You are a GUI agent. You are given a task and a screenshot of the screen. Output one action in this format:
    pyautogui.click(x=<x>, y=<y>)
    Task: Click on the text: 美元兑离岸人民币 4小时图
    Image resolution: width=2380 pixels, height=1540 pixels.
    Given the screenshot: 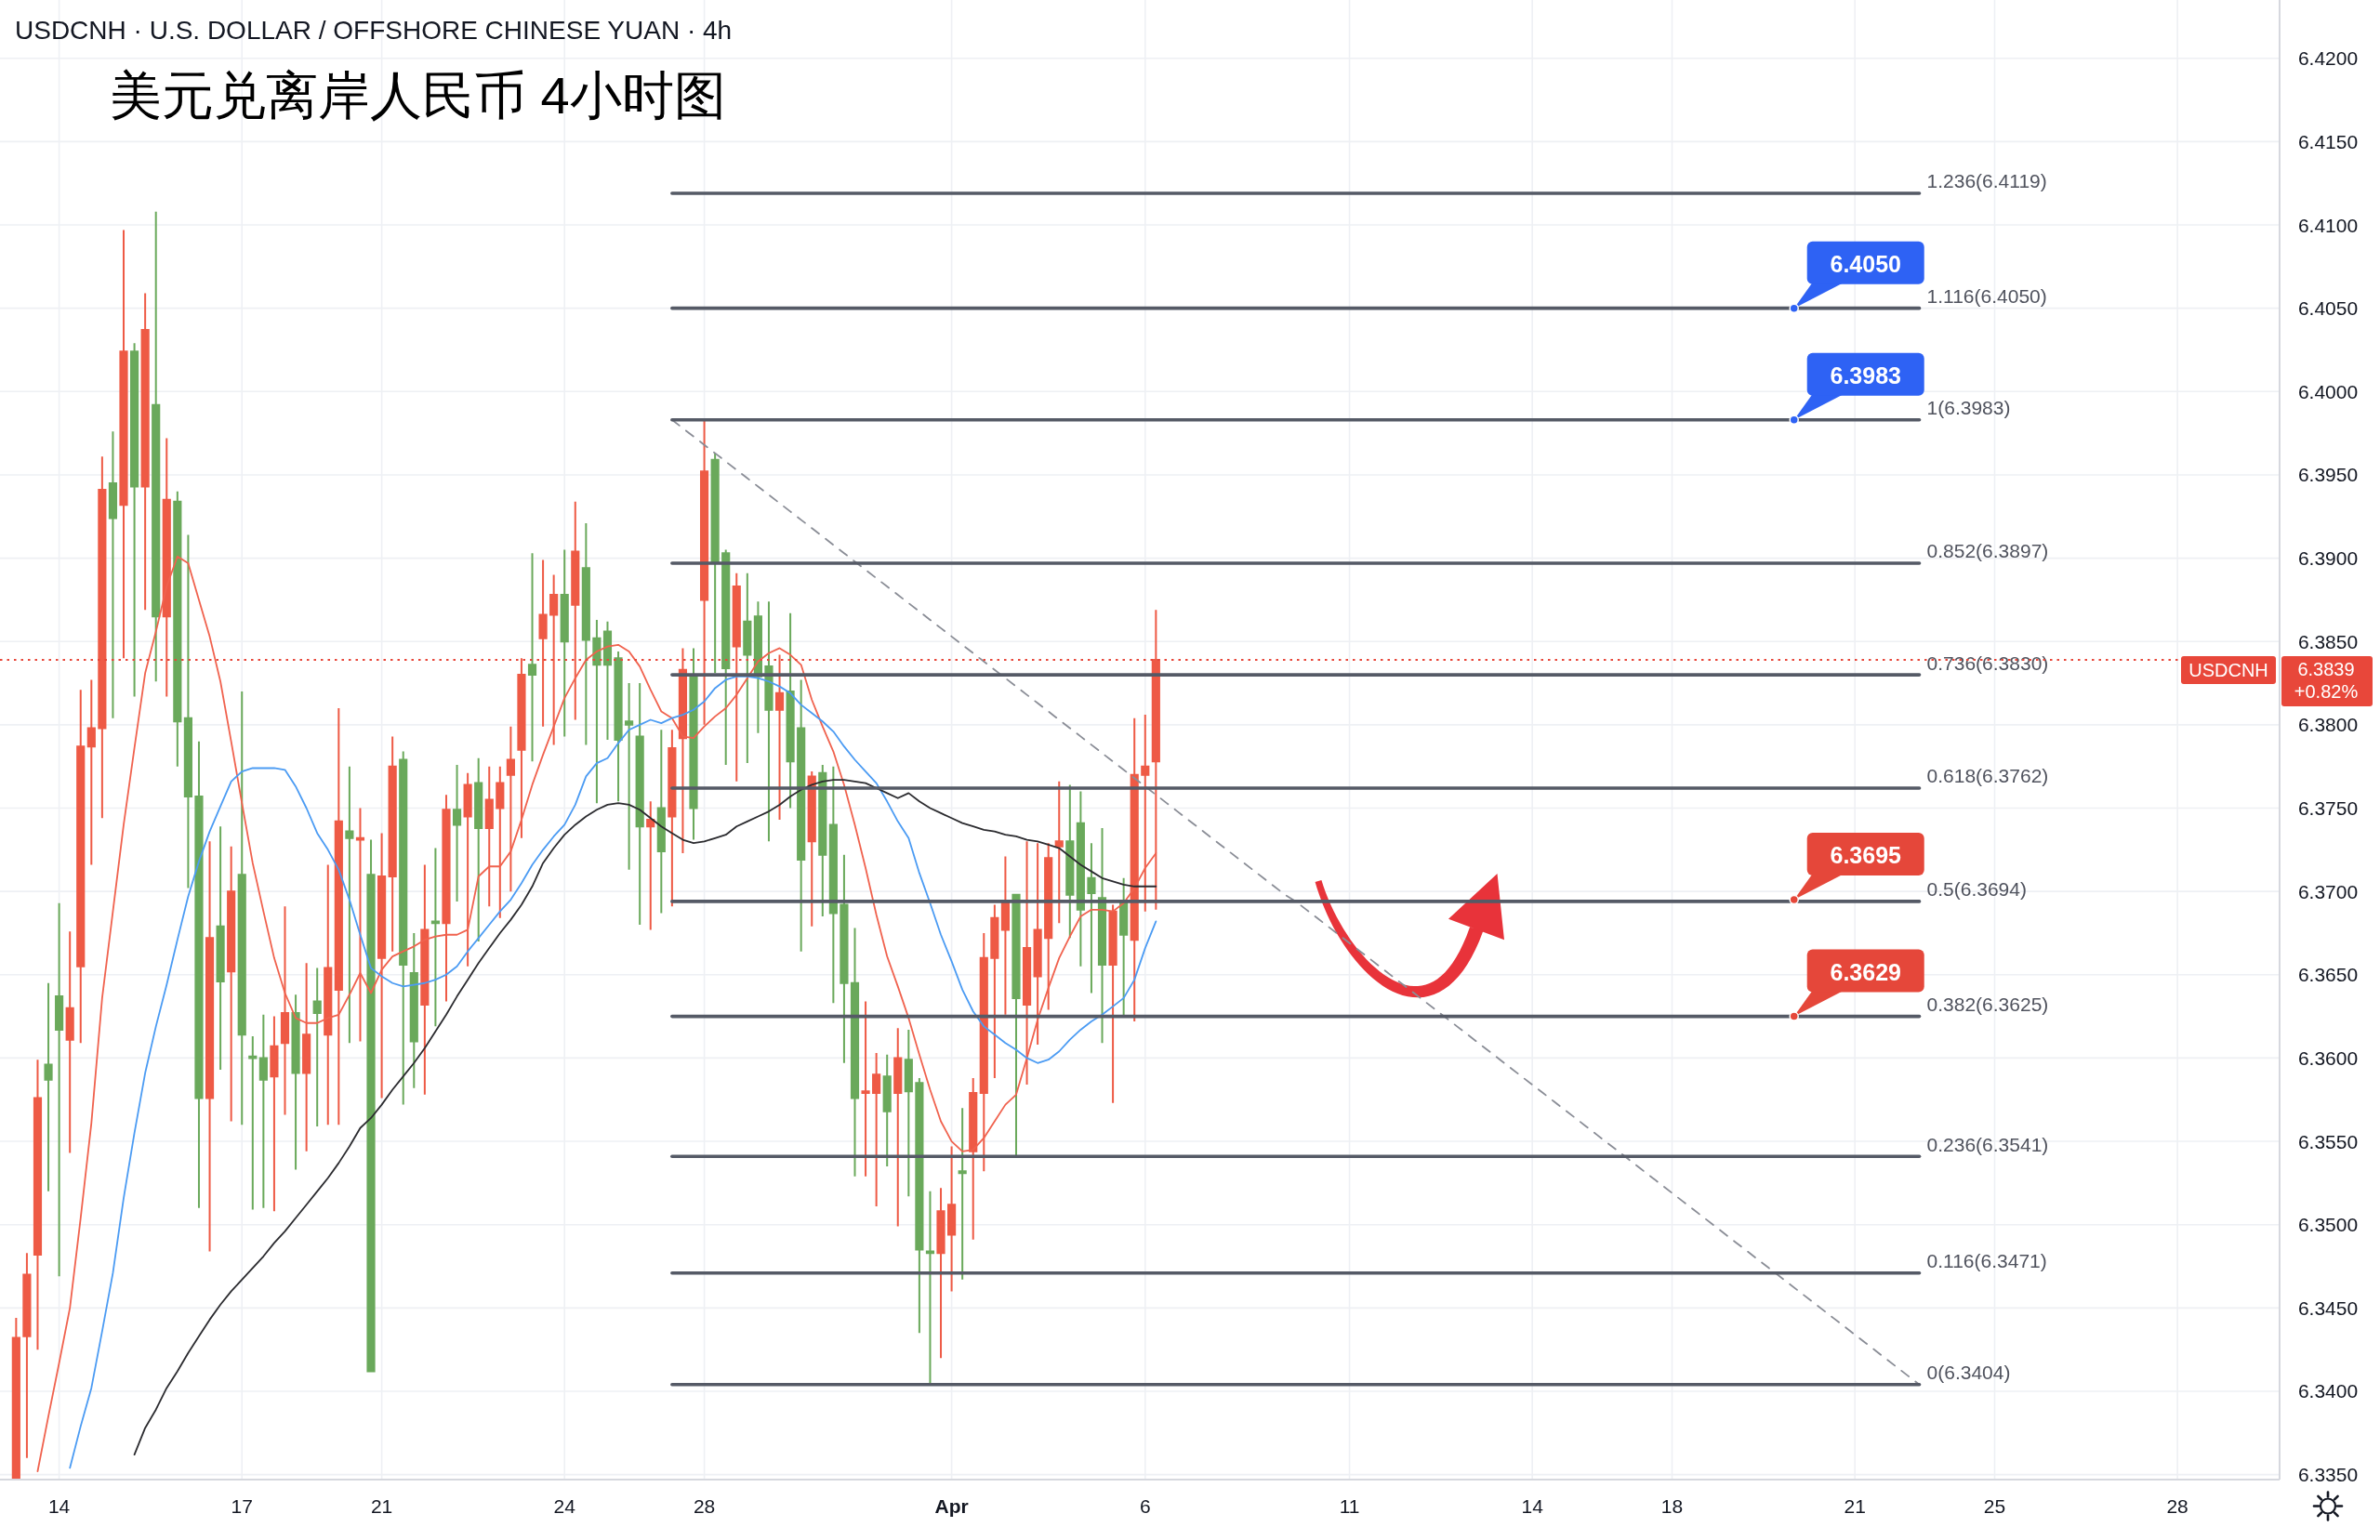 What is the action you would take?
    pyautogui.click(x=418, y=95)
    